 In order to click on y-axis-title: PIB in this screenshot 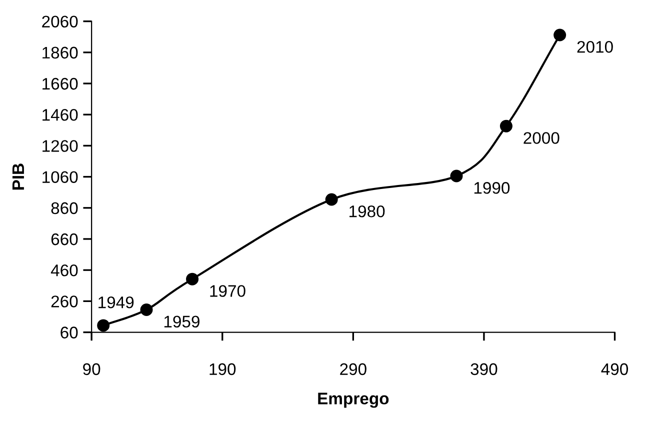, I will do `click(18, 177)`.